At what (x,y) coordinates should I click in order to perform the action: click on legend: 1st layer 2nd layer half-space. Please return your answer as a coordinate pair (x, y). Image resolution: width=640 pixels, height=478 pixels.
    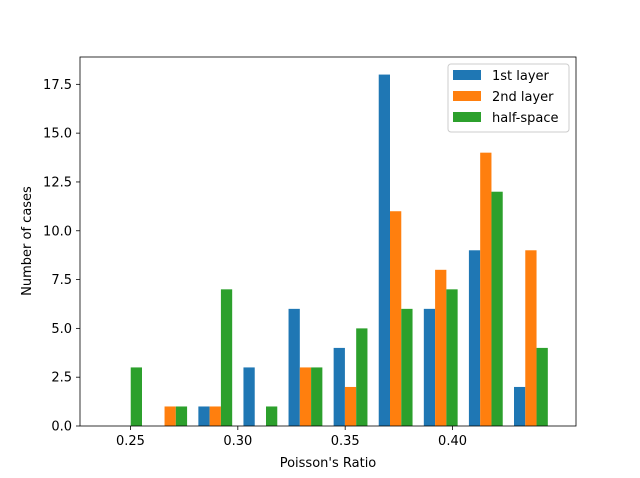
    Looking at the image, I should click on (508, 98).